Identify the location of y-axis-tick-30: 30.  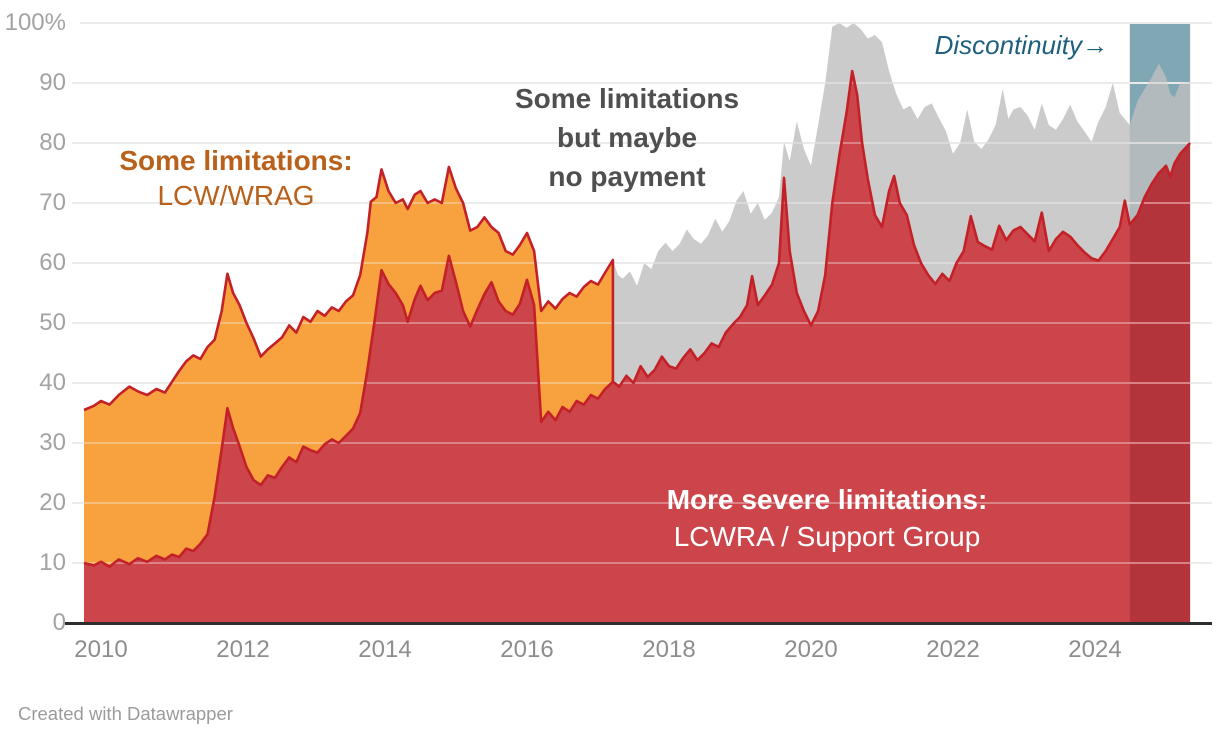
(52, 442).